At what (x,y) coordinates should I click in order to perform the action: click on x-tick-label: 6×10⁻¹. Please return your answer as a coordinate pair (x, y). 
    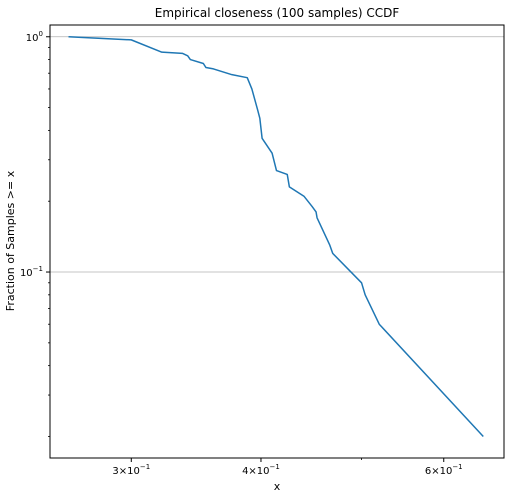
    Looking at the image, I should click on (444, 470).